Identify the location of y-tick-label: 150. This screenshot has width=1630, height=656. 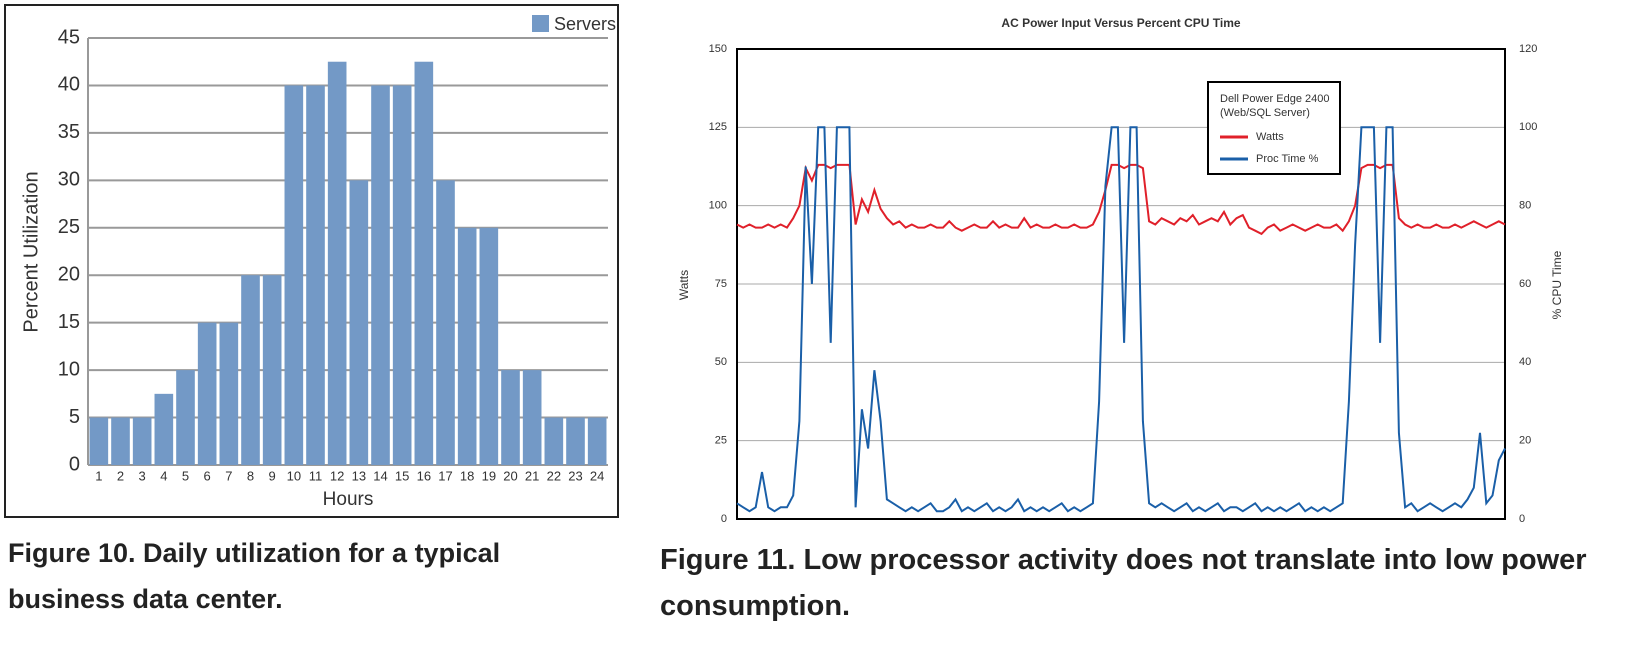
(718, 49).